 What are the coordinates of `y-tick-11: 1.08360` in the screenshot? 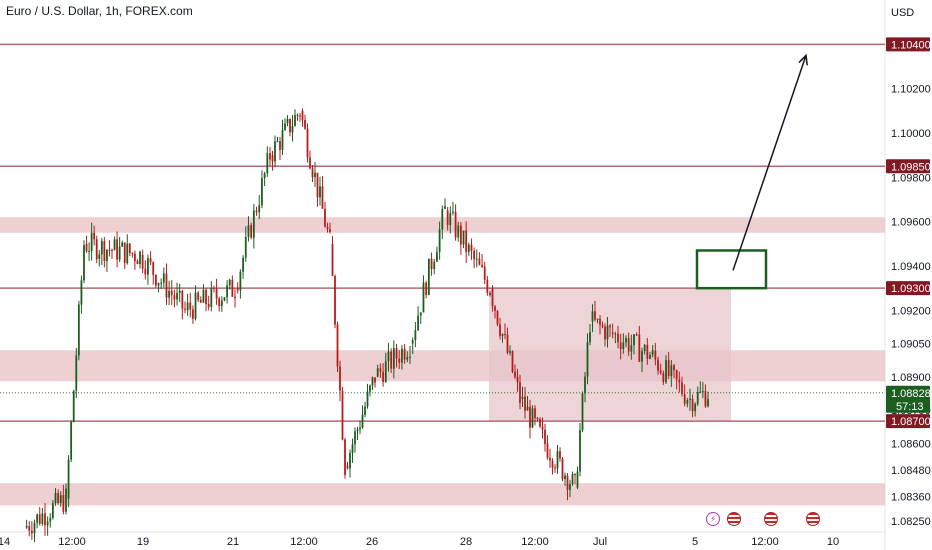 It's located at (911, 498).